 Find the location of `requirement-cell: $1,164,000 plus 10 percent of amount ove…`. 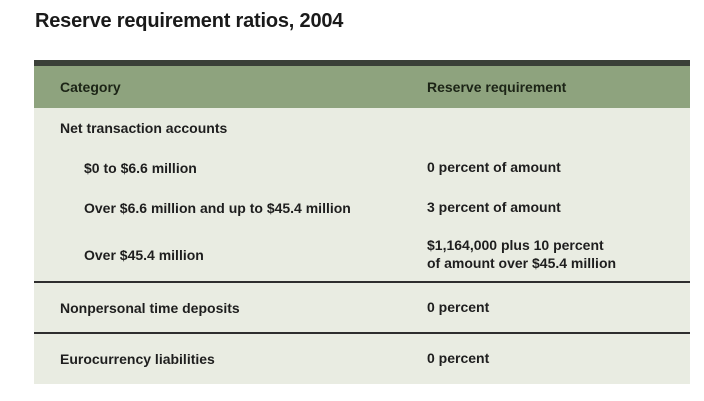

requirement-cell: $1,164,000 plus 10 percent of amount ove… is located at coordinates (522, 254).